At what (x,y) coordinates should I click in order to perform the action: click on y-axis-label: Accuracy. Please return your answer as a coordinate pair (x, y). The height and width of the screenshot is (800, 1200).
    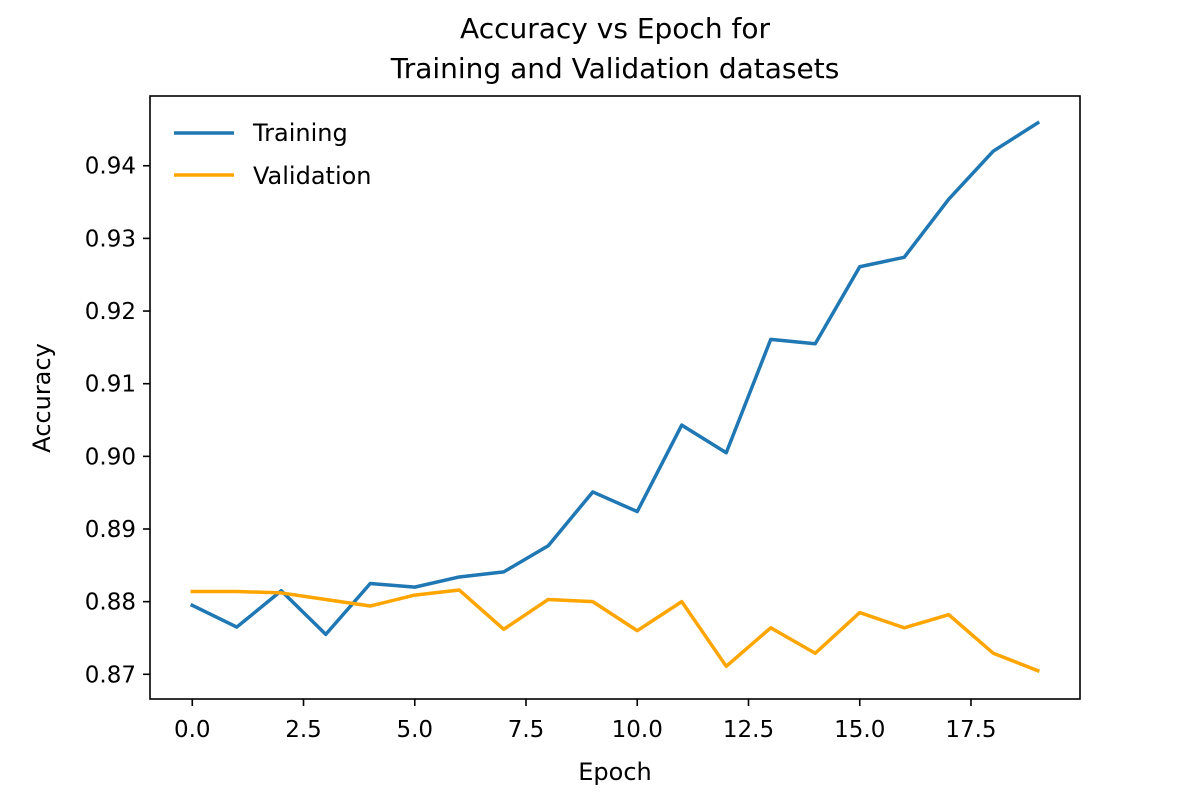
    Looking at the image, I should click on (42, 398).